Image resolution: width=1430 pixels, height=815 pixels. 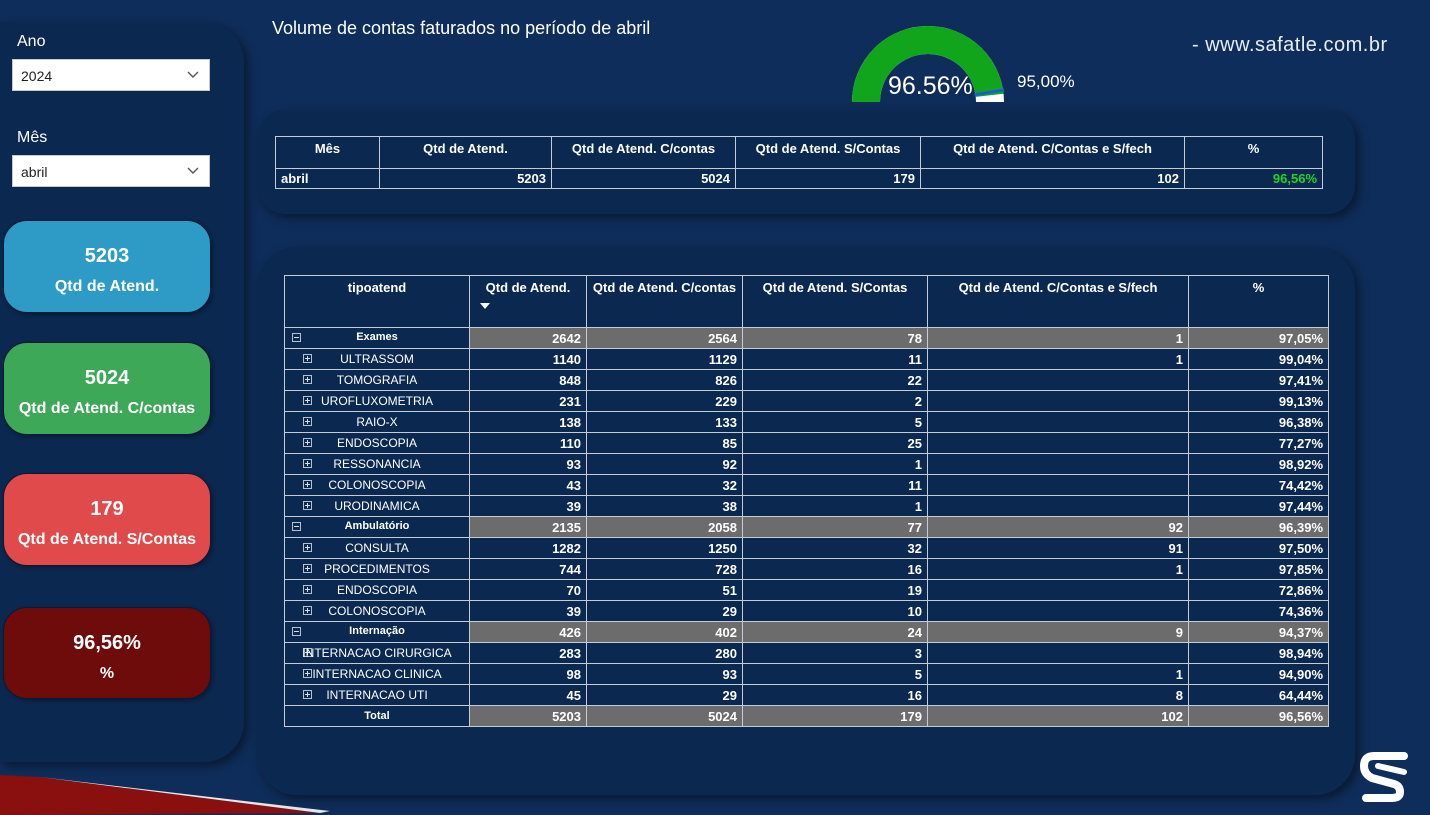 I want to click on group-row: Exames 2642 2564 78 1 97,05%, so click(x=806, y=338).